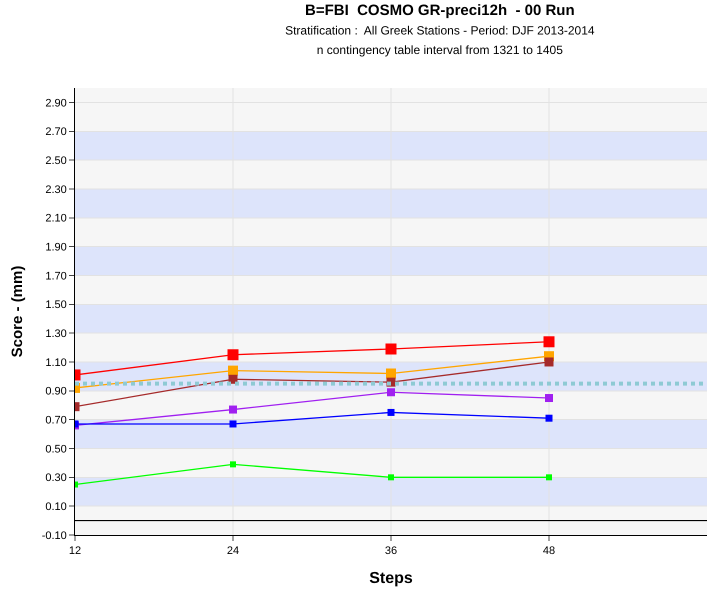  What do you see at coordinates (56, 103) in the screenshot?
I see `y-tick-label: 2.90` at bounding box center [56, 103].